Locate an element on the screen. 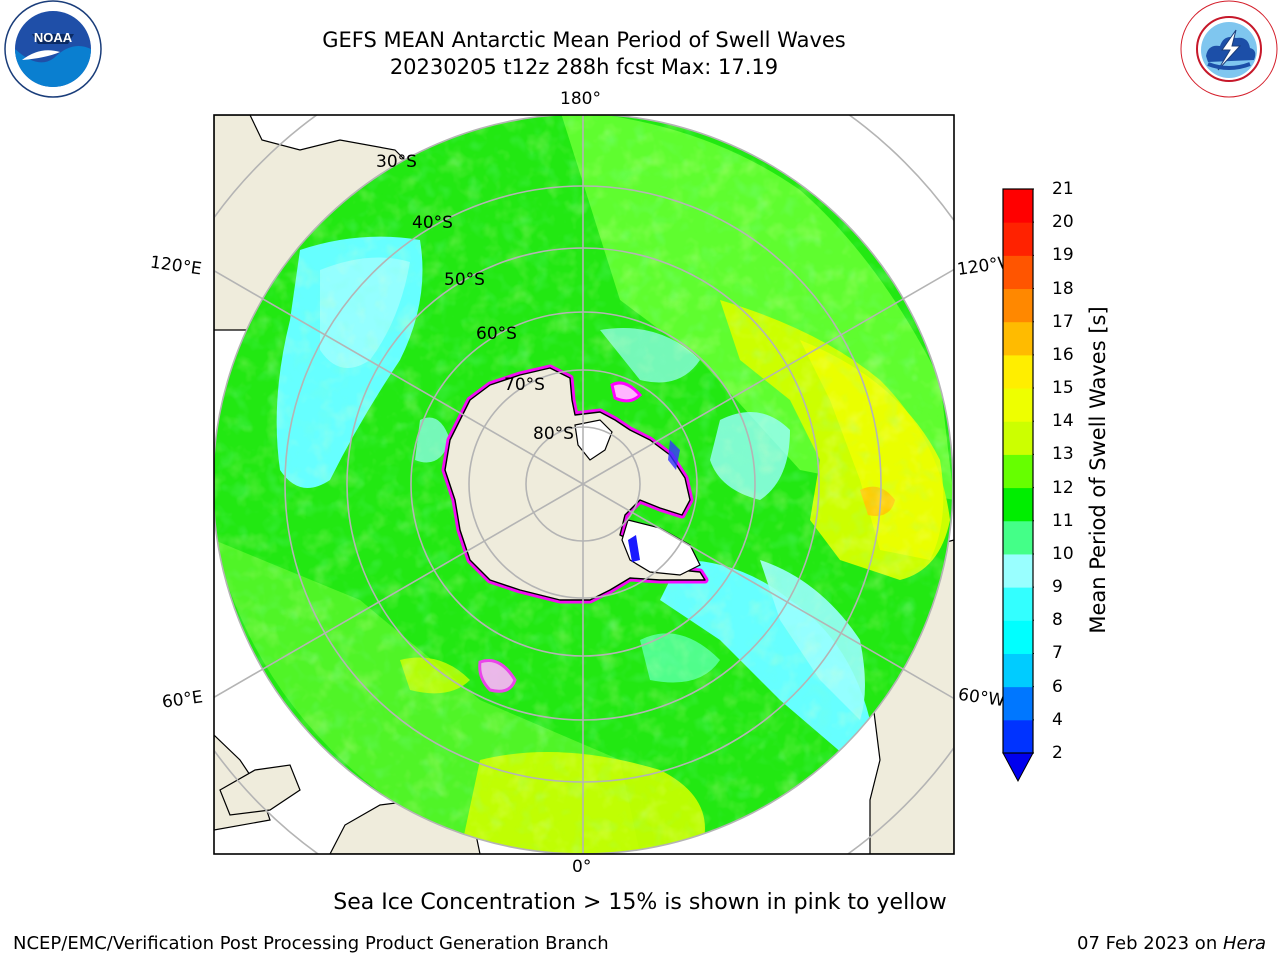  colorbar-tick-label: 20 is located at coordinates (1063, 222).